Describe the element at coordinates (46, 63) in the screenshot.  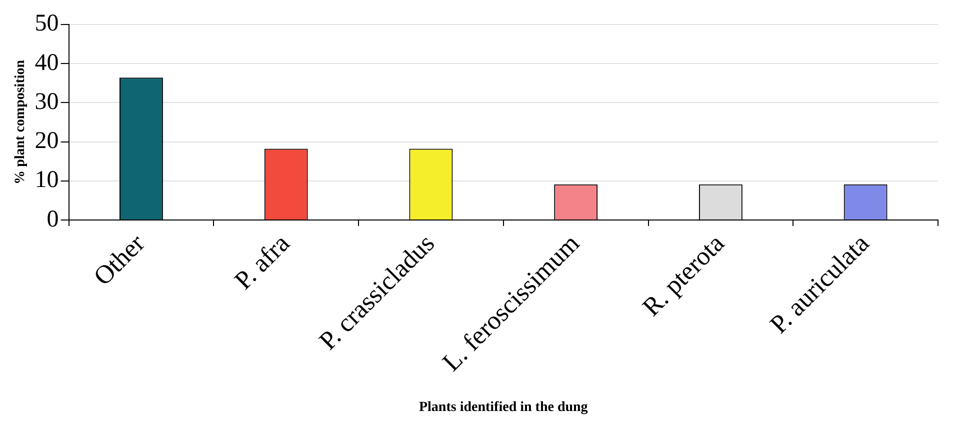
I see `y-tick-label: 40` at that location.